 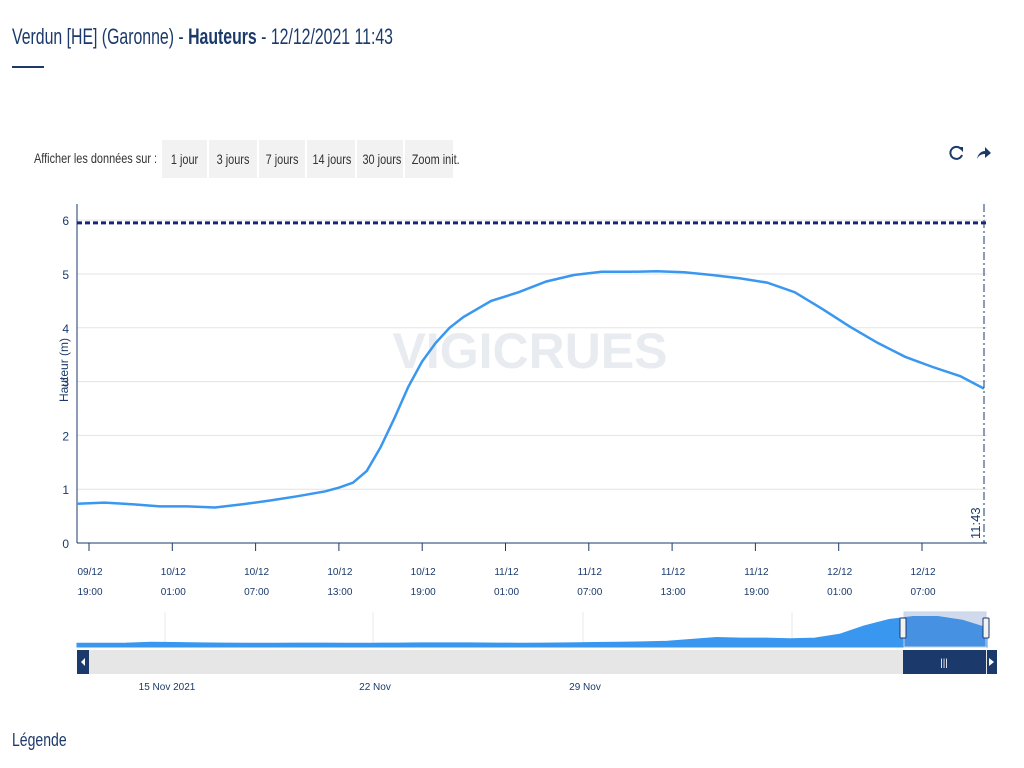 What do you see at coordinates (975, 523) in the screenshot?
I see `current-time-label: 11:43` at bounding box center [975, 523].